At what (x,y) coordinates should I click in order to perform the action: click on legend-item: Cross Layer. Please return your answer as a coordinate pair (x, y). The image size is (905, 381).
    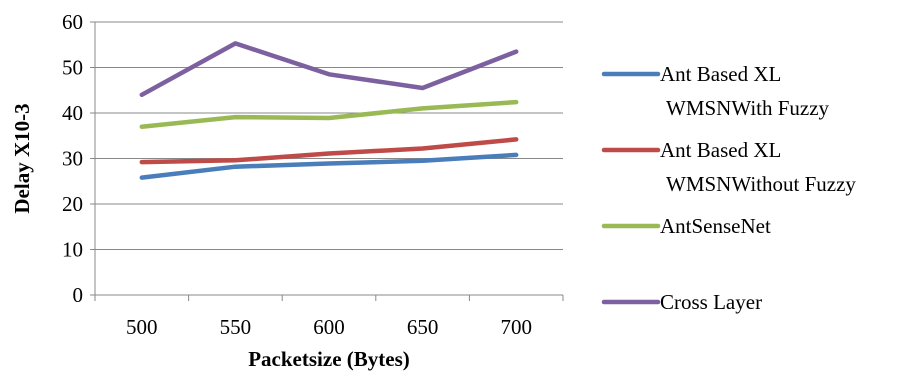
    Looking at the image, I should click on (681, 302).